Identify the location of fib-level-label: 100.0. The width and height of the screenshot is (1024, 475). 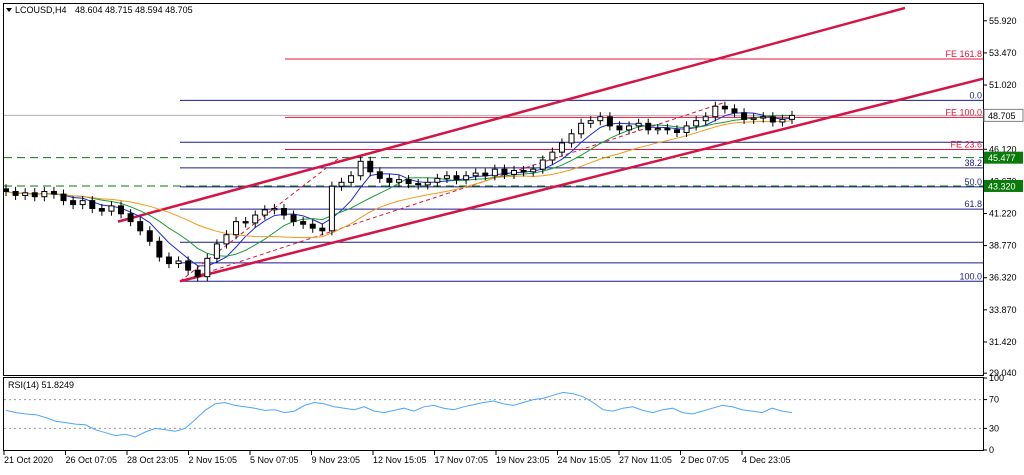
(970, 276).